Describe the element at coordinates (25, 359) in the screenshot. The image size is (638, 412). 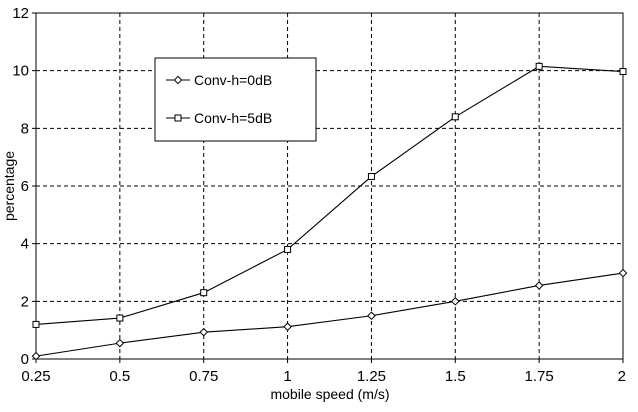
I see `y-tick-label-0: 0` at that location.